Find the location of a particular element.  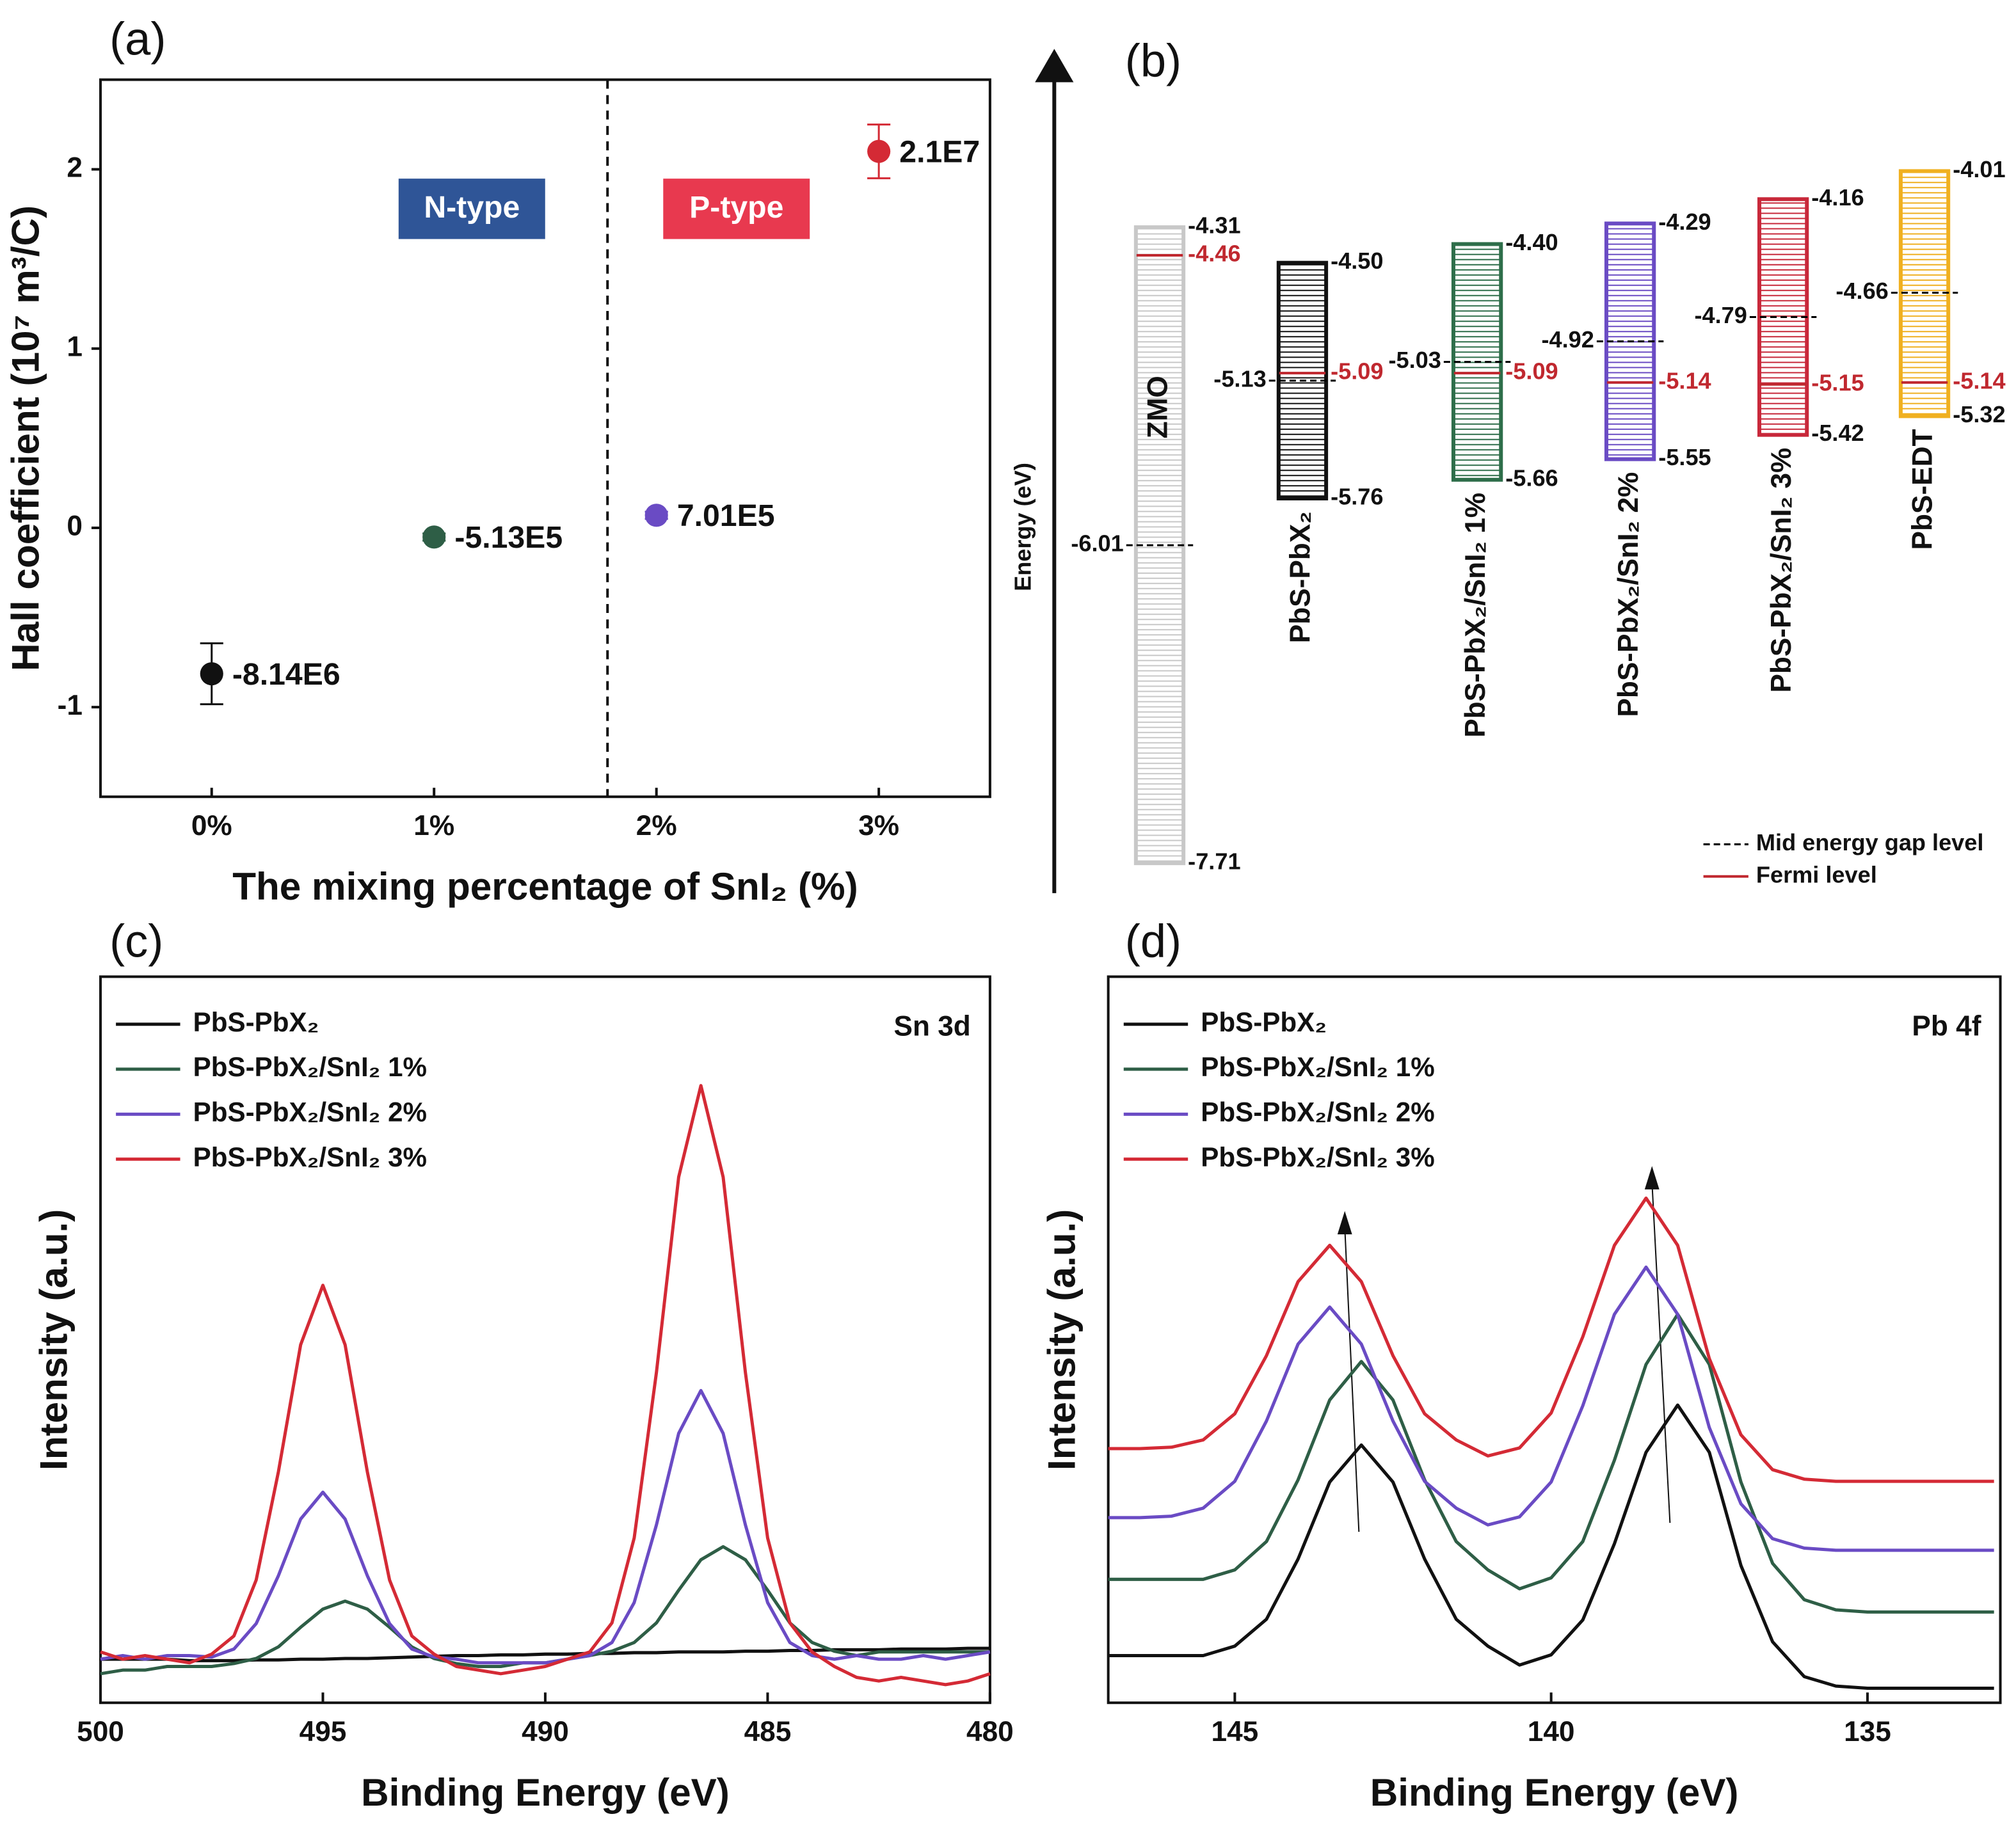

x-tick-label: 490 is located at coordinates (545, 1731).